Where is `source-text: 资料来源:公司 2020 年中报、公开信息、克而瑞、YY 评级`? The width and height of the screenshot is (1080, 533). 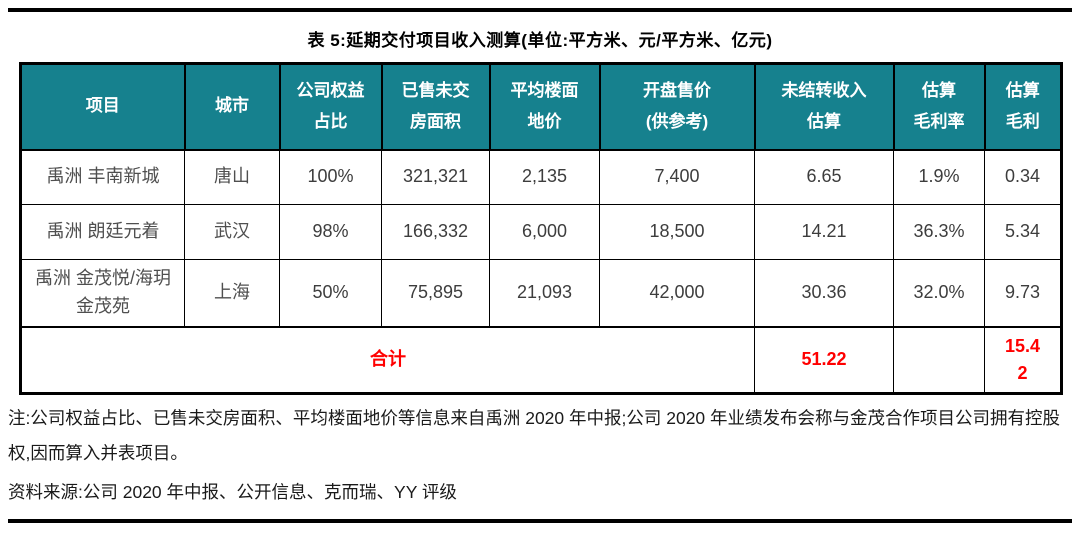 source-text: 资料来源:公司 2020 年中报、公开信息、克而瑞、YY 评级 is located at coordinates (232, 492).